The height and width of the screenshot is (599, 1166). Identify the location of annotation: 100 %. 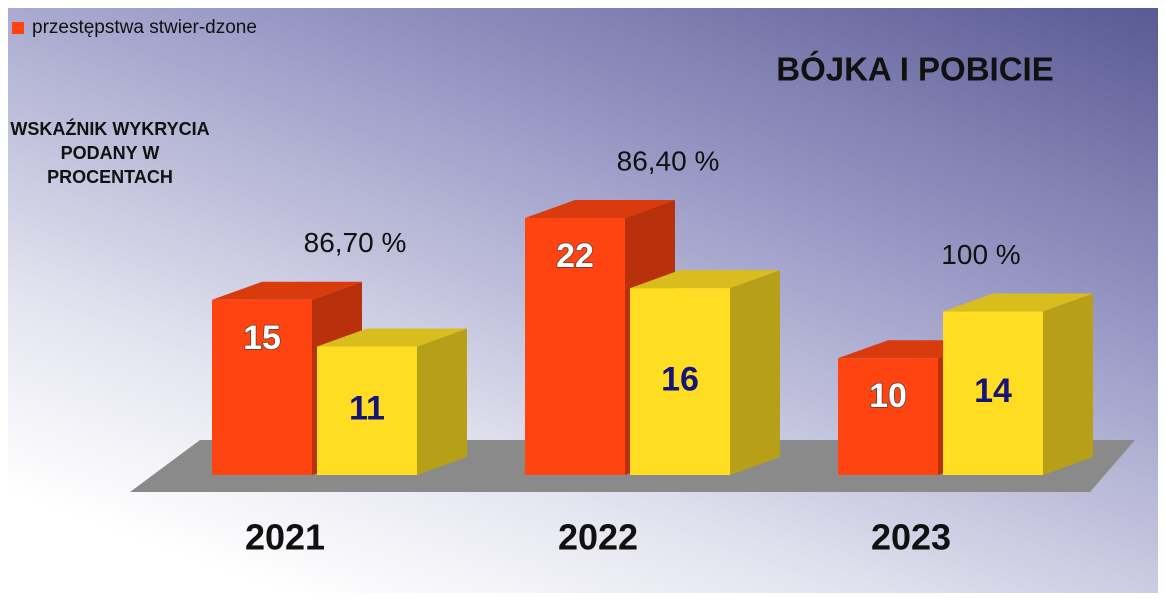
(980, 254).